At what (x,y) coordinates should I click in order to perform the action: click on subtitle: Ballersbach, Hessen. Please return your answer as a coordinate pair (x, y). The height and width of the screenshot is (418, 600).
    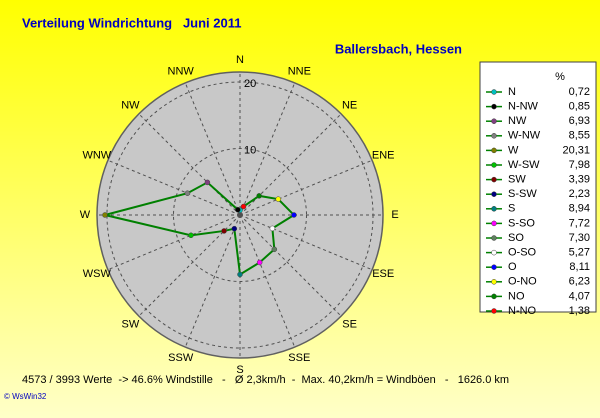
    Looking at the image, I should click on (398, 48).